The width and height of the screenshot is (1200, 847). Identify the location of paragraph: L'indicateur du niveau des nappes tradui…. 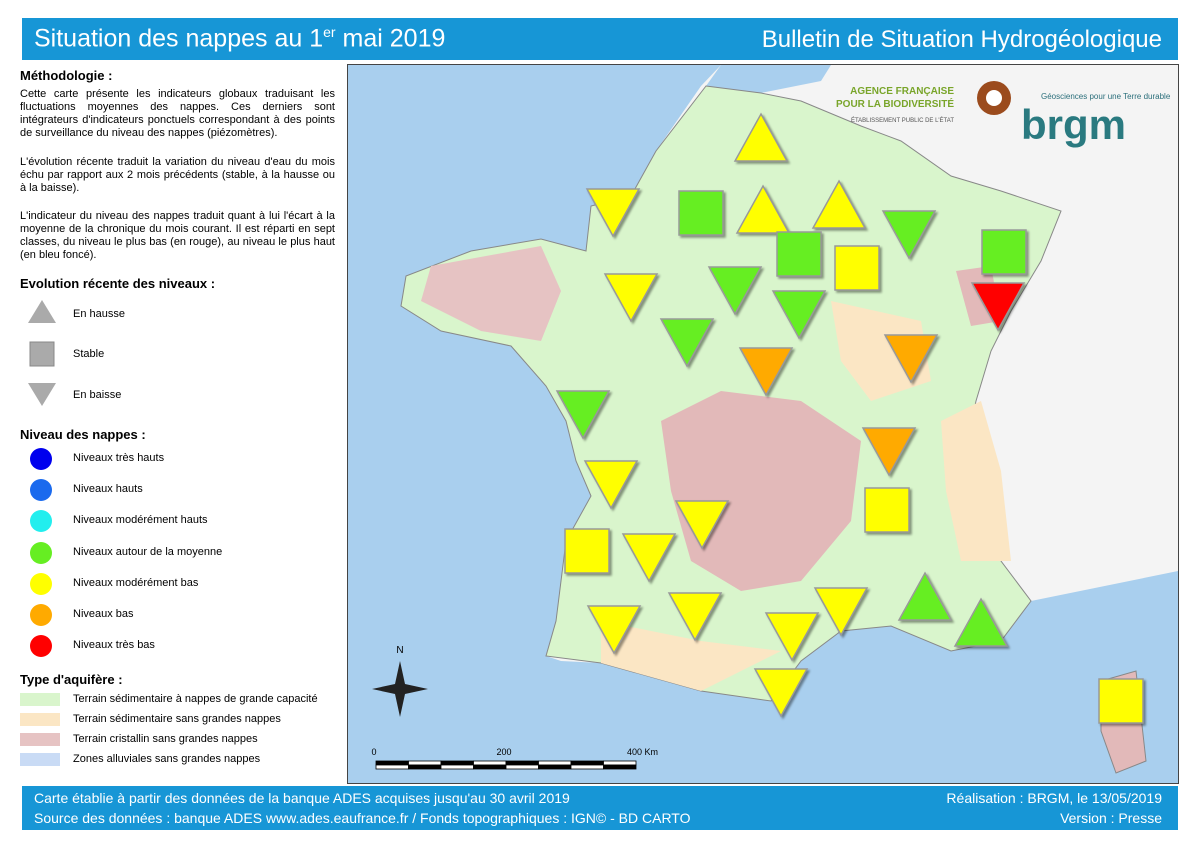
(177, 235).